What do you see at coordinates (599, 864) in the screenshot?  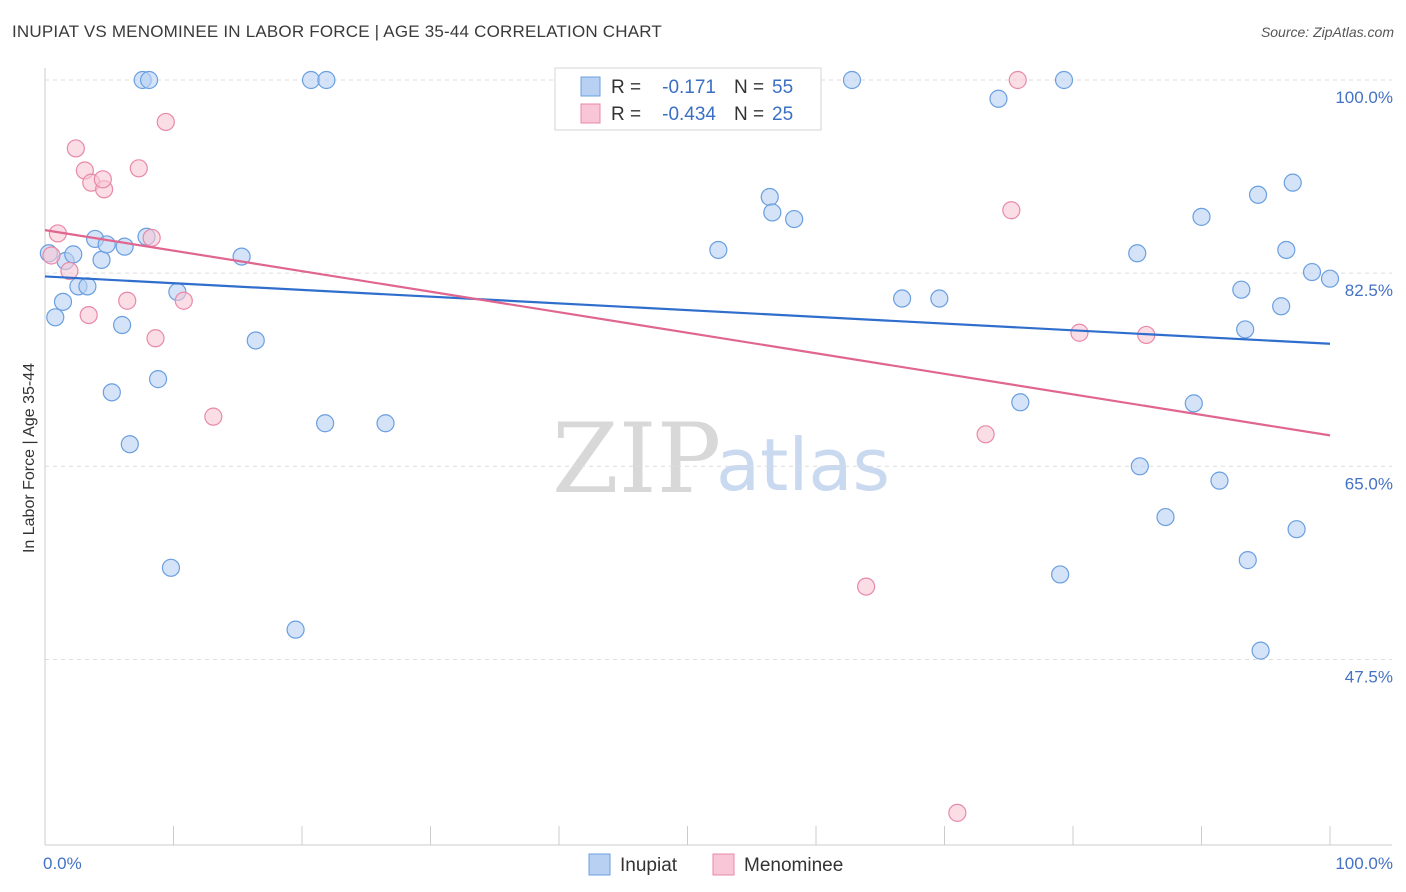 I see `bottom-legend-swatch-inupiat` at bounding box center [599, 864].